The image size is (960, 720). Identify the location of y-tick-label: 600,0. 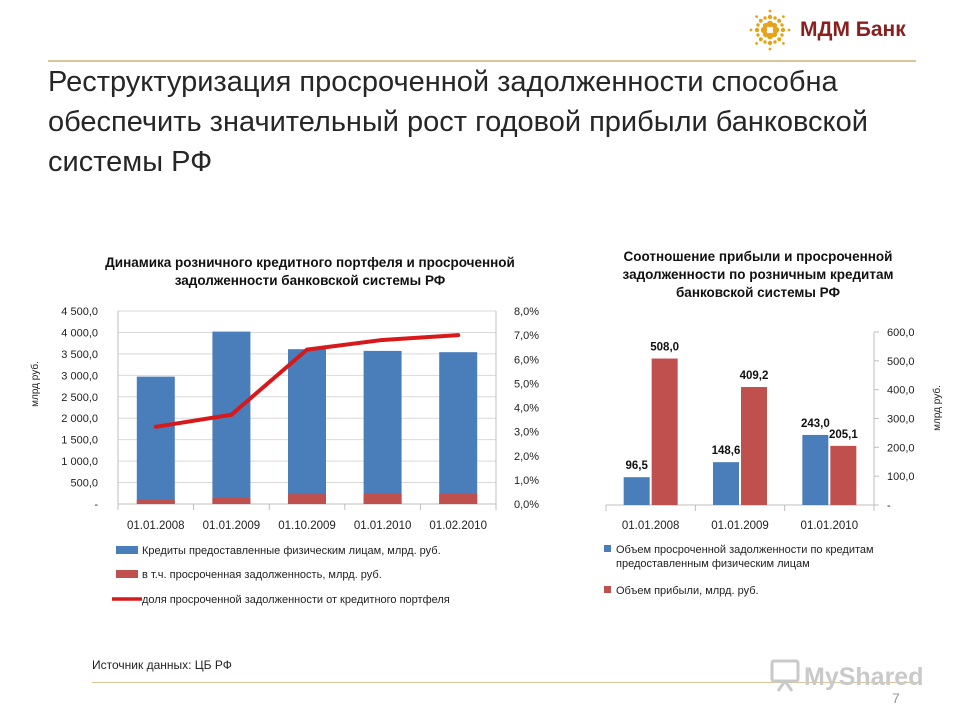
(901, 333).